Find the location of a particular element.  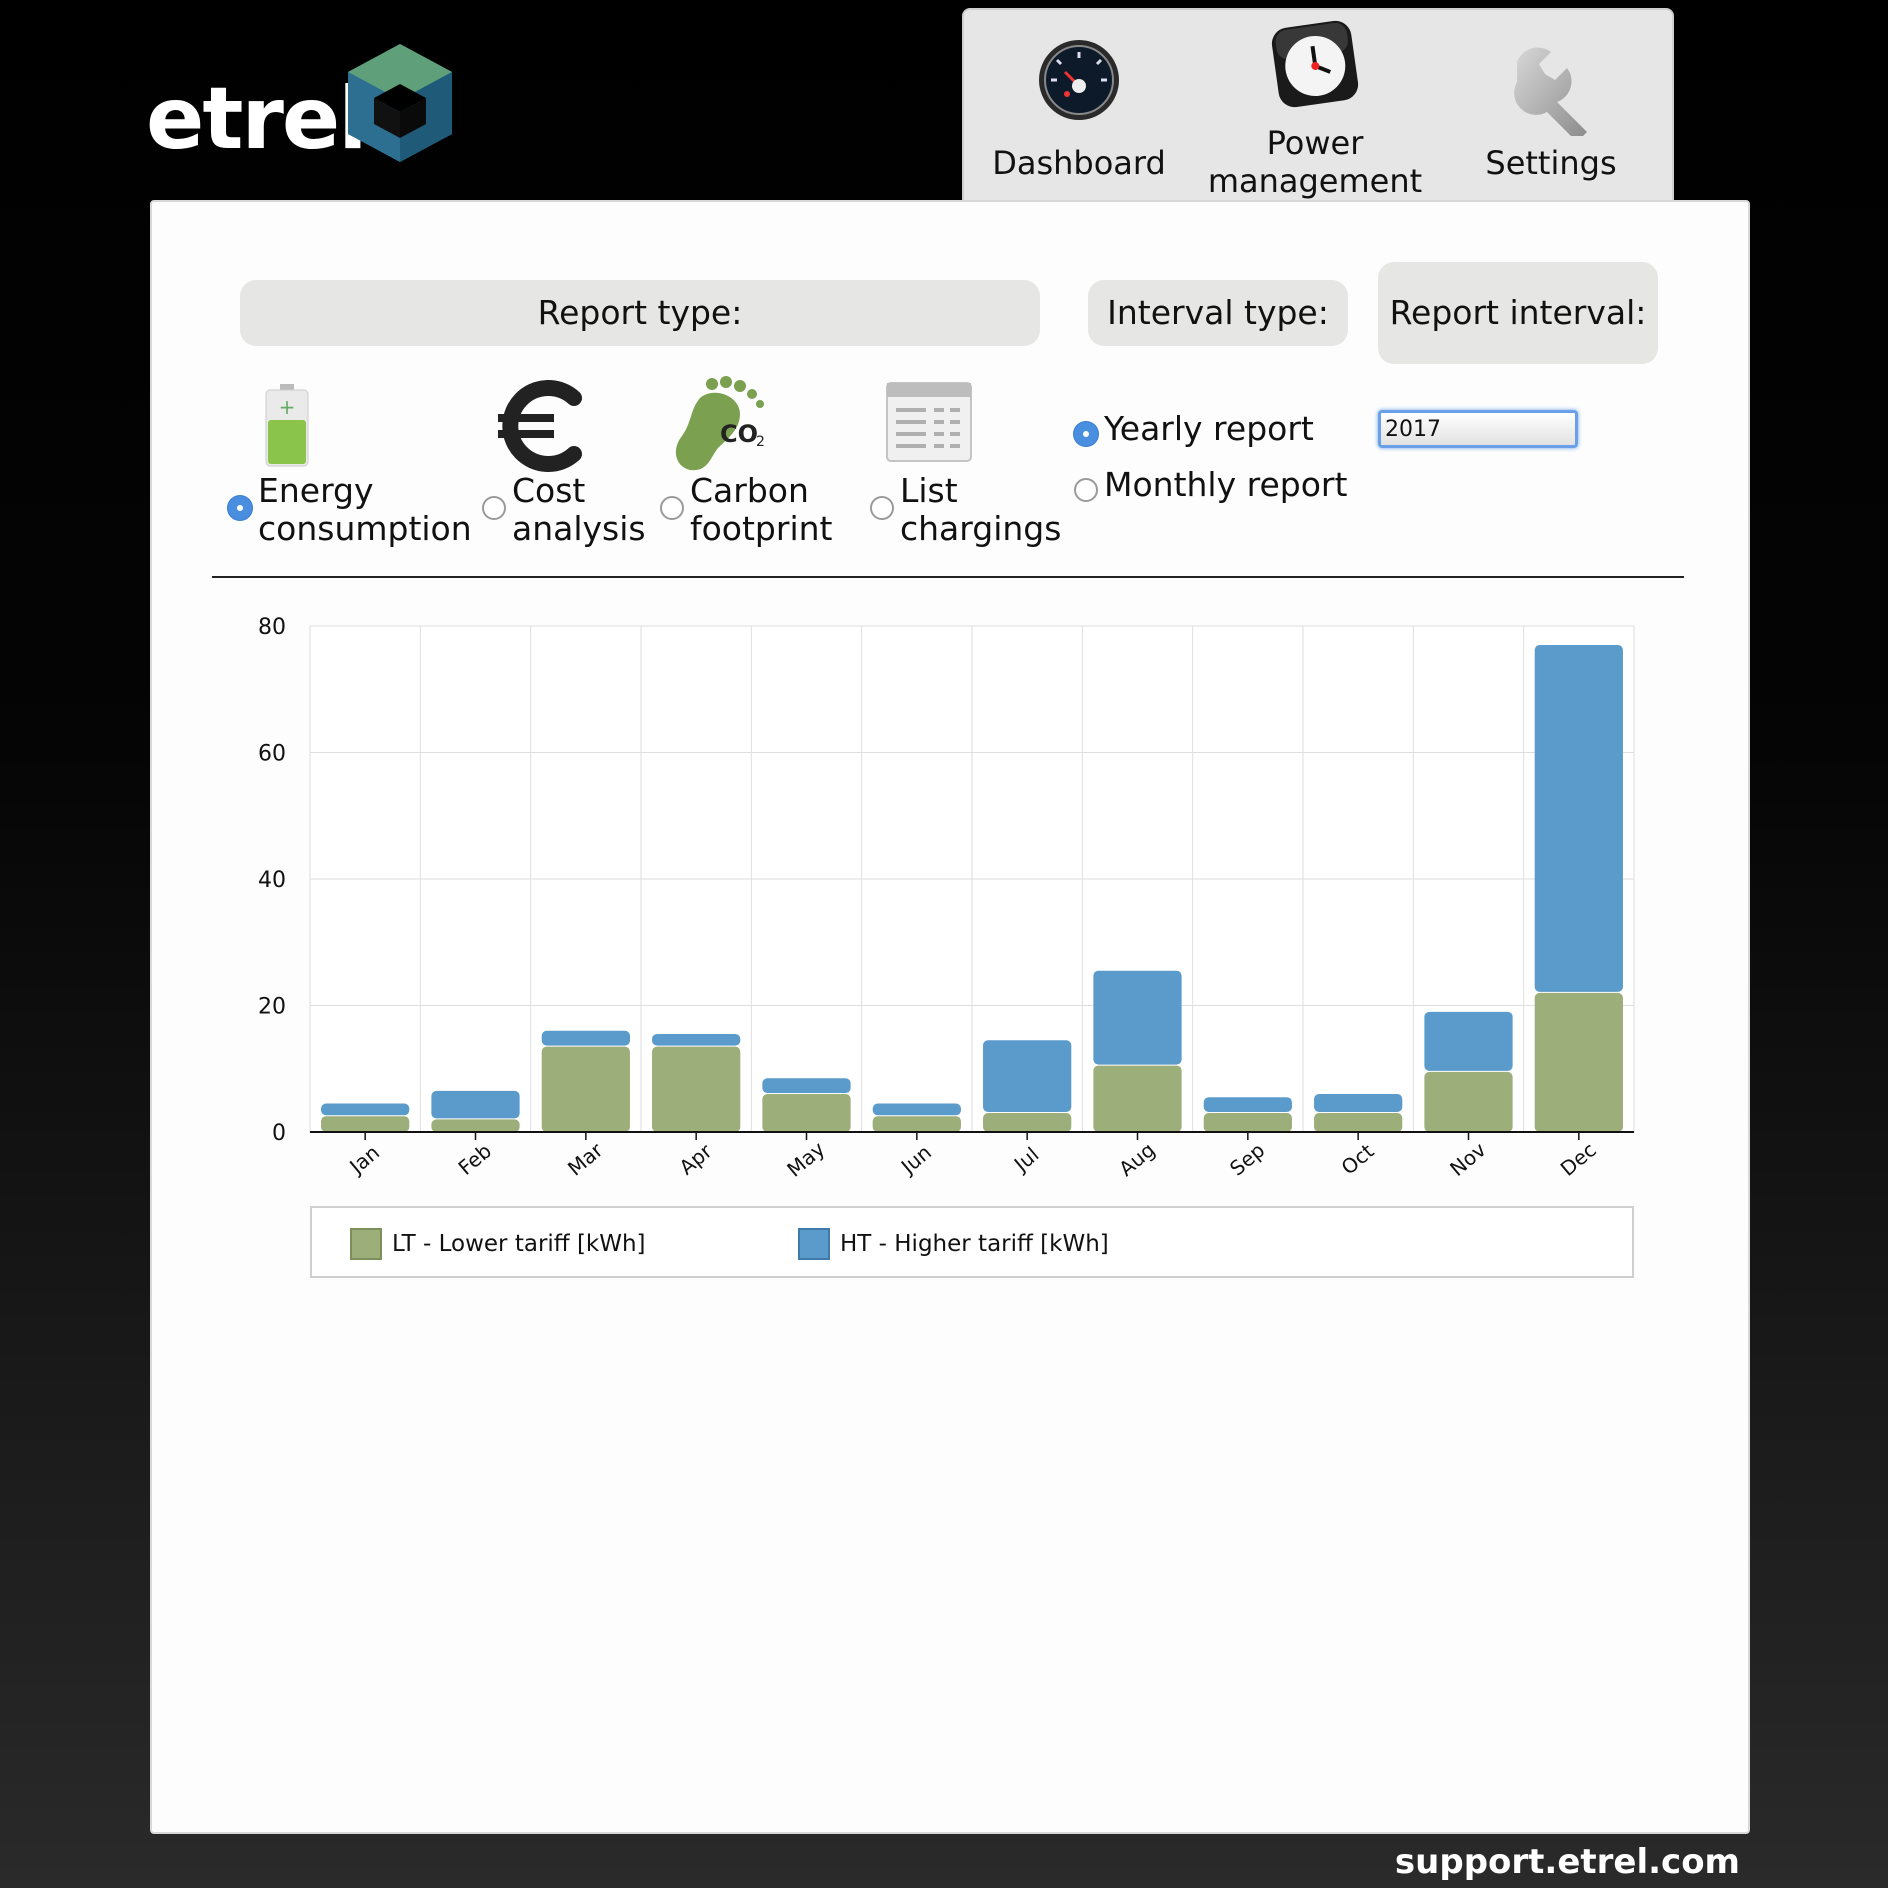

svg-text: CO is located at coordinates (739, 434).